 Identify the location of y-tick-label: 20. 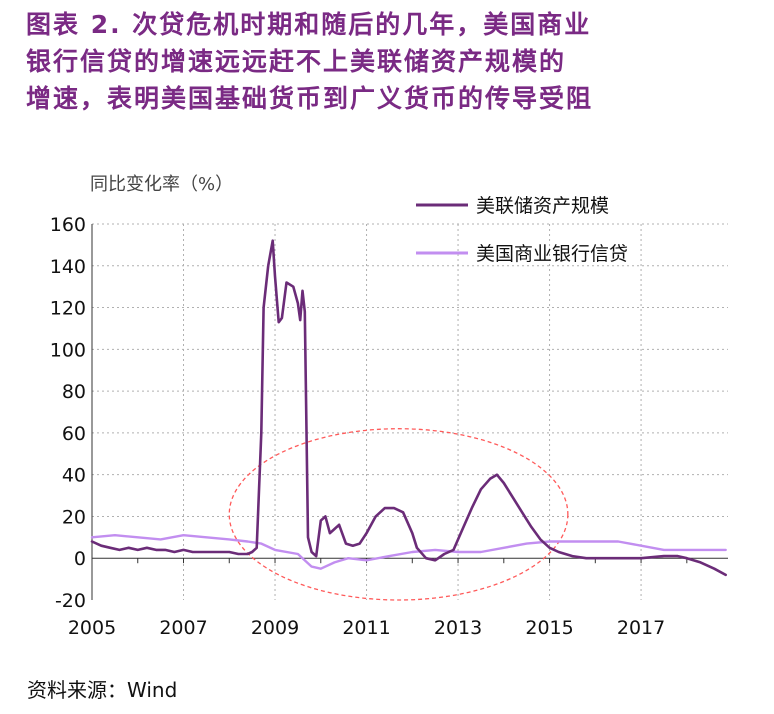
(74, 517).